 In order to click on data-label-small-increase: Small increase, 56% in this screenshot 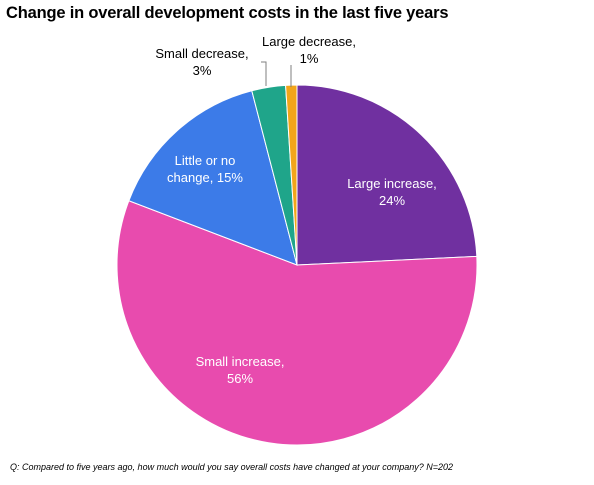, I will do `click(240, 370)`.